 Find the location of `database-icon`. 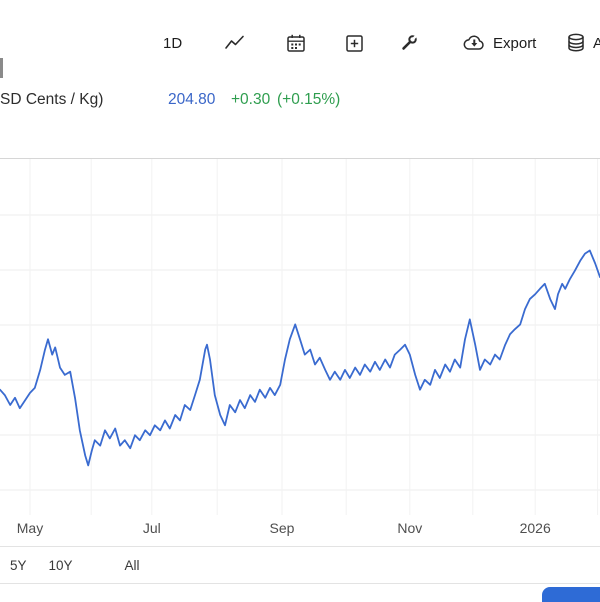

database-icon is located at coordinates (576, 43).